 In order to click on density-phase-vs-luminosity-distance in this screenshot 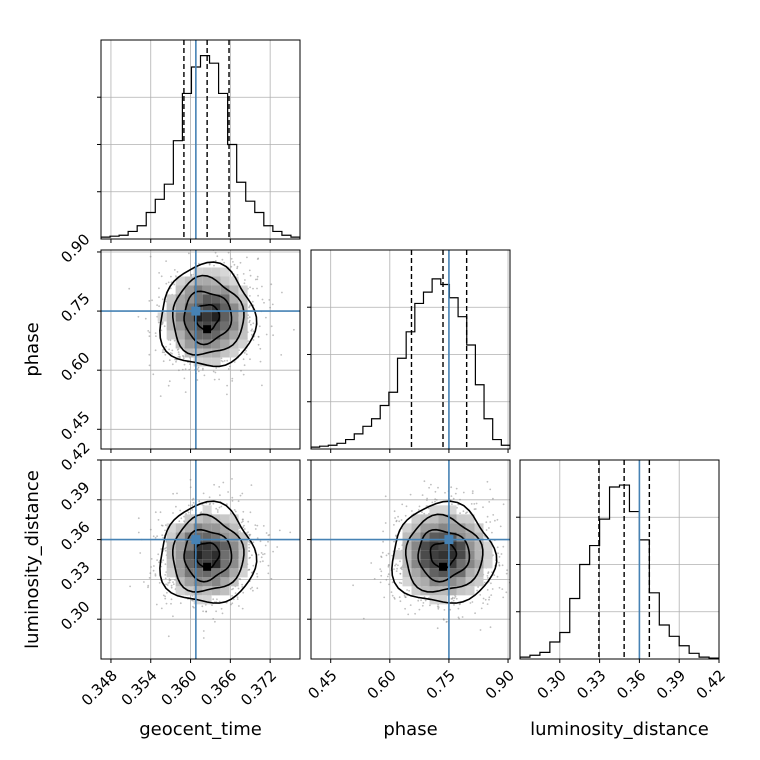, I will do `click(409, 561)`.